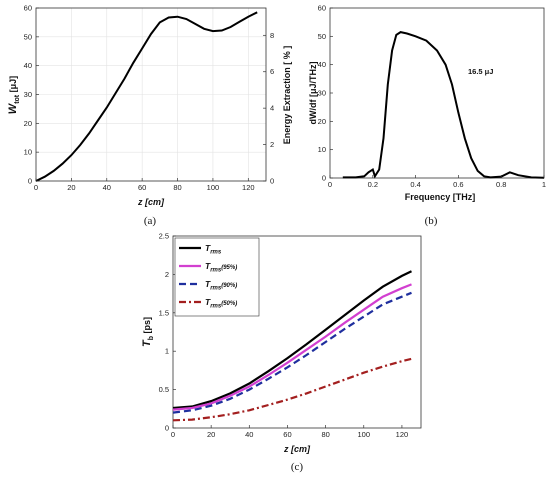  Describe the element at coordinates (458, 184) in the screenshot. I see `x-tick-label: 0.6` at that location.